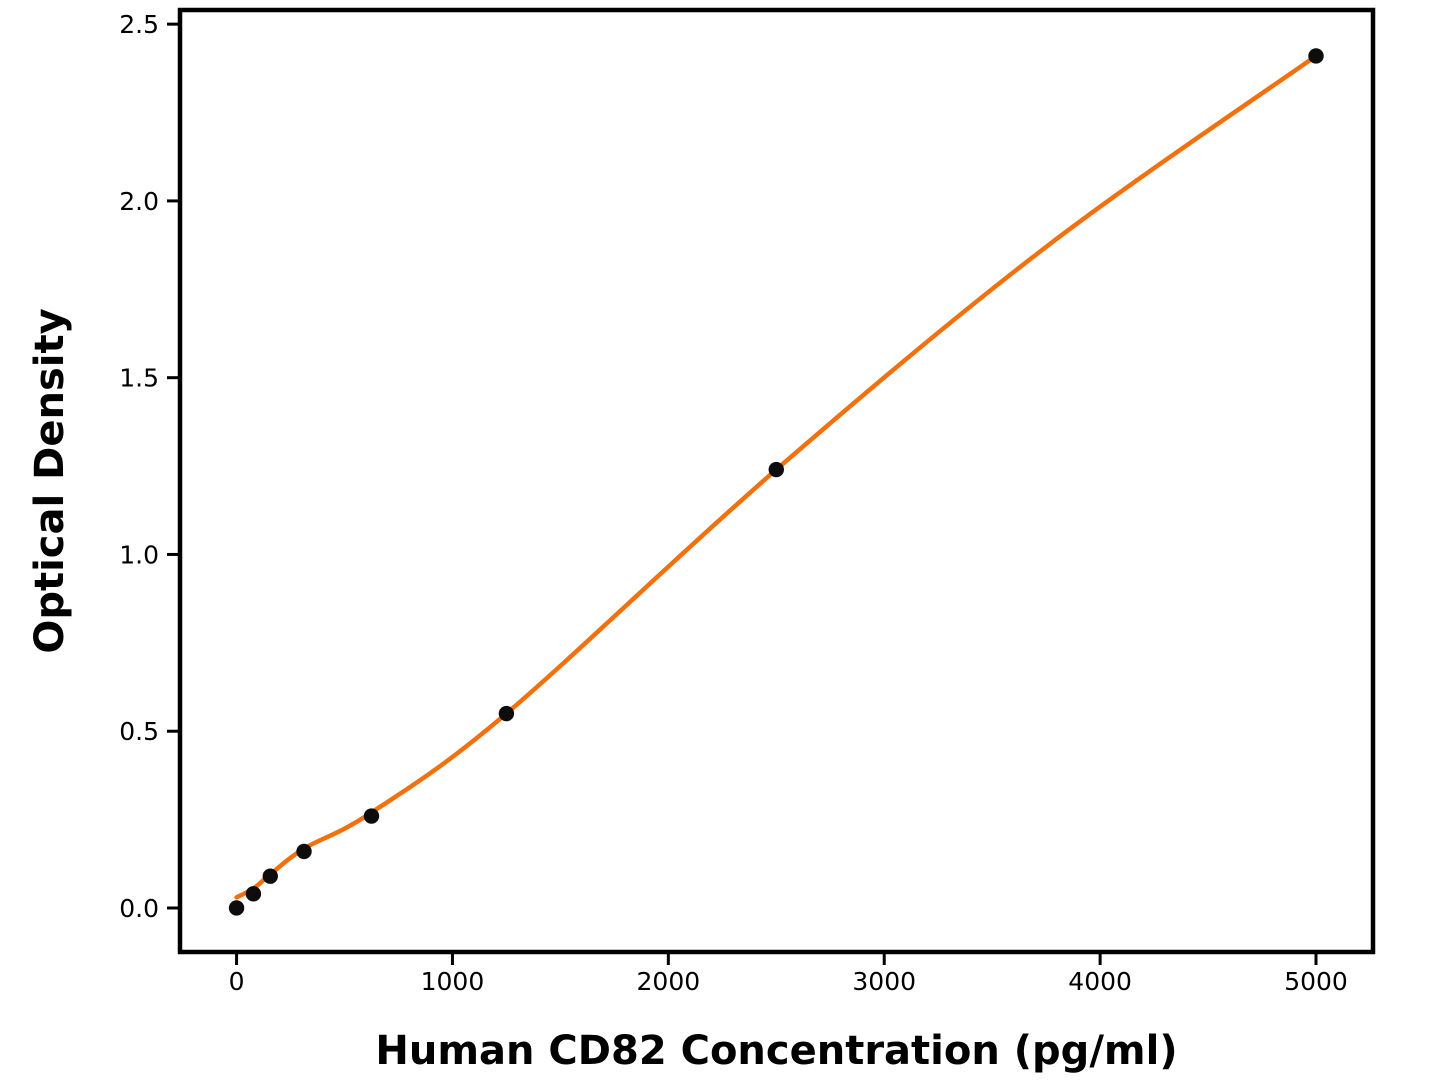 The width and height of the screenshot is (1445, 1084). I want to click on y-tick-label: 2.0, so click(139, 201).